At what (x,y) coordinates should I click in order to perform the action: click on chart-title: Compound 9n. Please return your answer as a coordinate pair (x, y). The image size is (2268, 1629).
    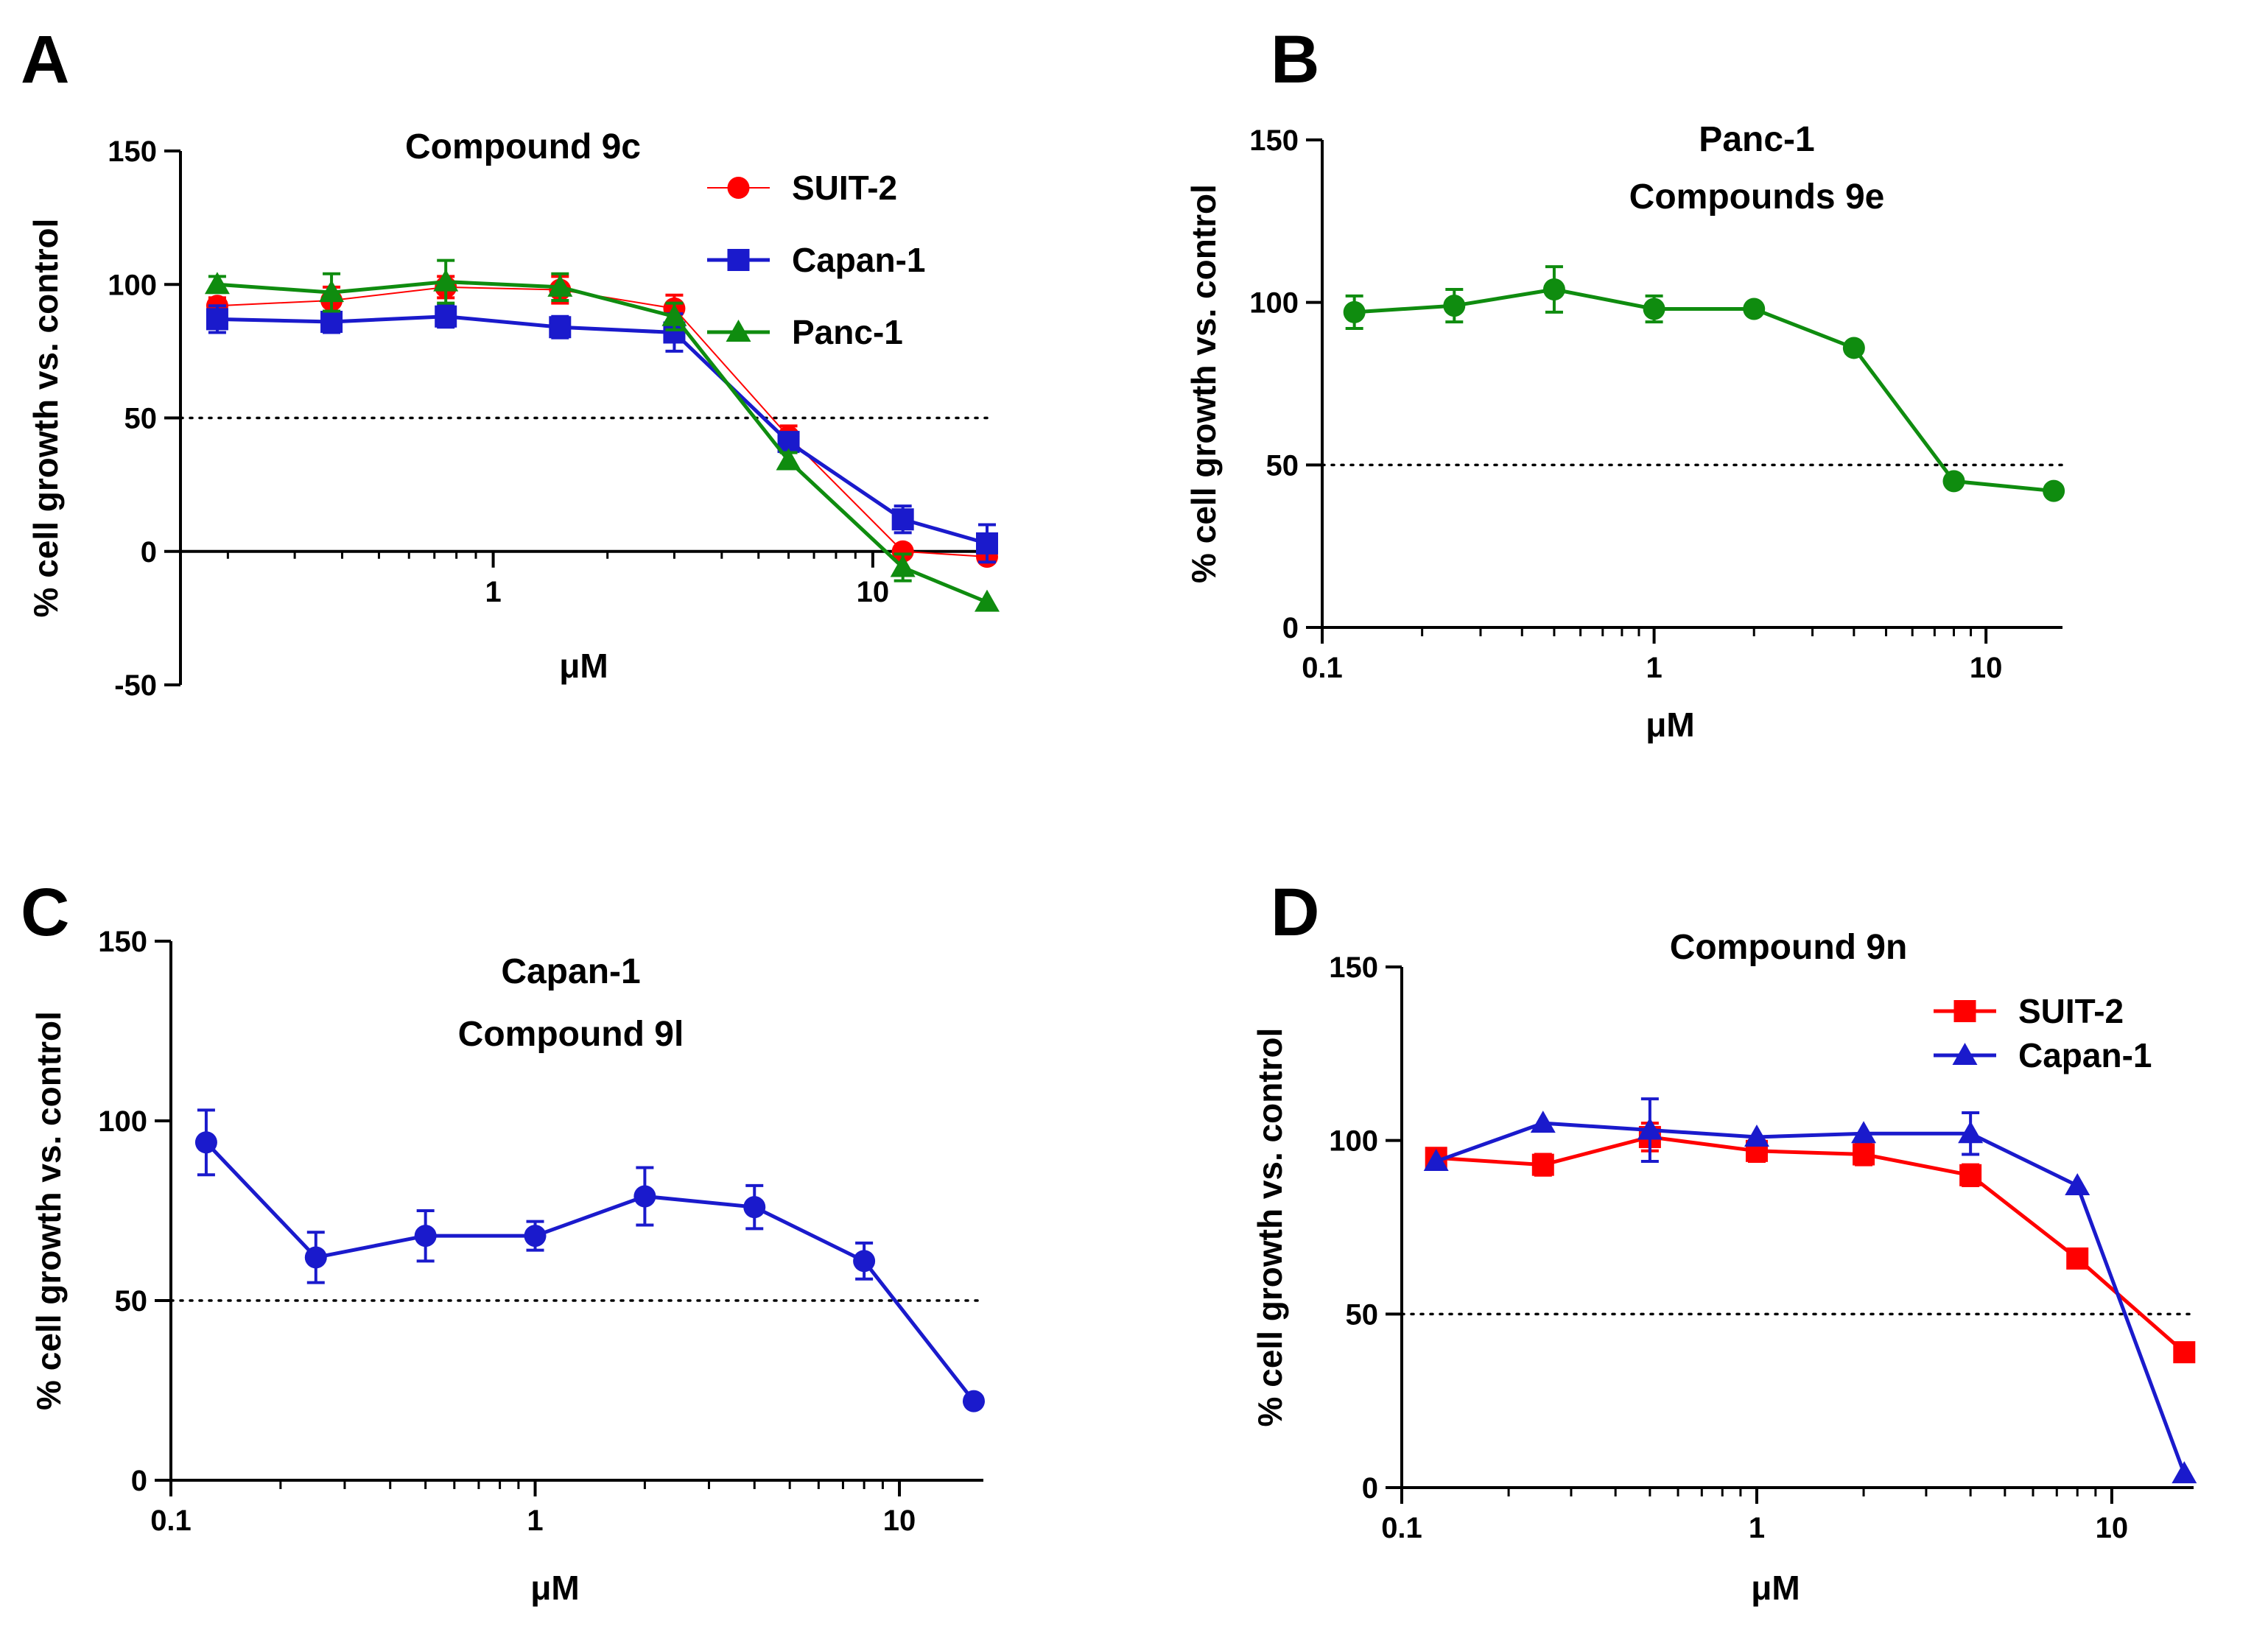
    Looking at the image, I should click on (1789, 948).